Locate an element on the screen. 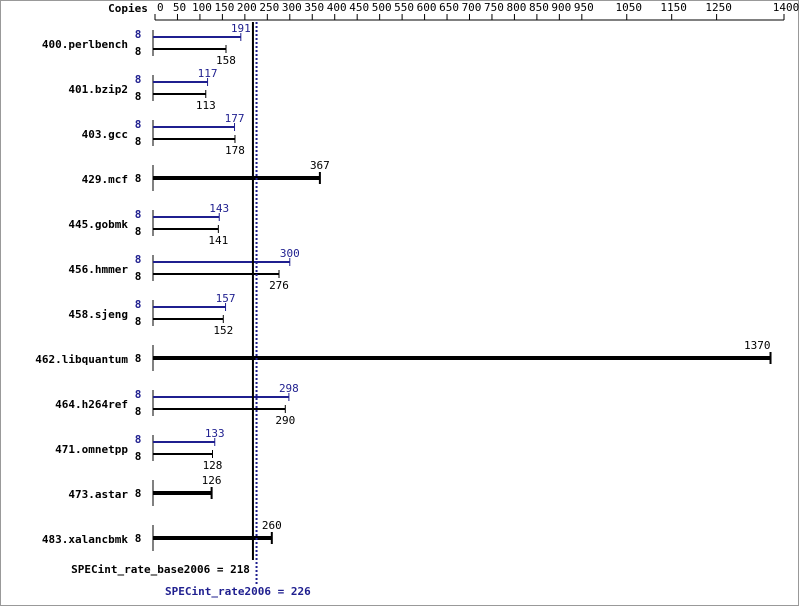  benchmark-label: 401.bzip2 is located at coordinates (98, 89).